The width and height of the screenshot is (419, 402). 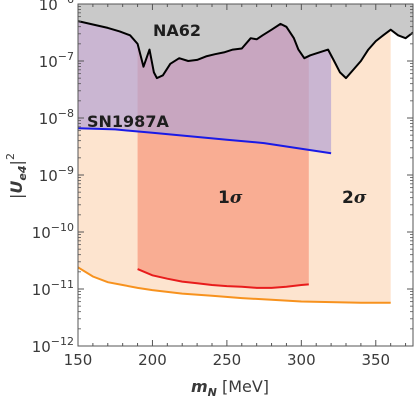 I want to click on x-axis-title-sub: N, so click(x=212, y=392).